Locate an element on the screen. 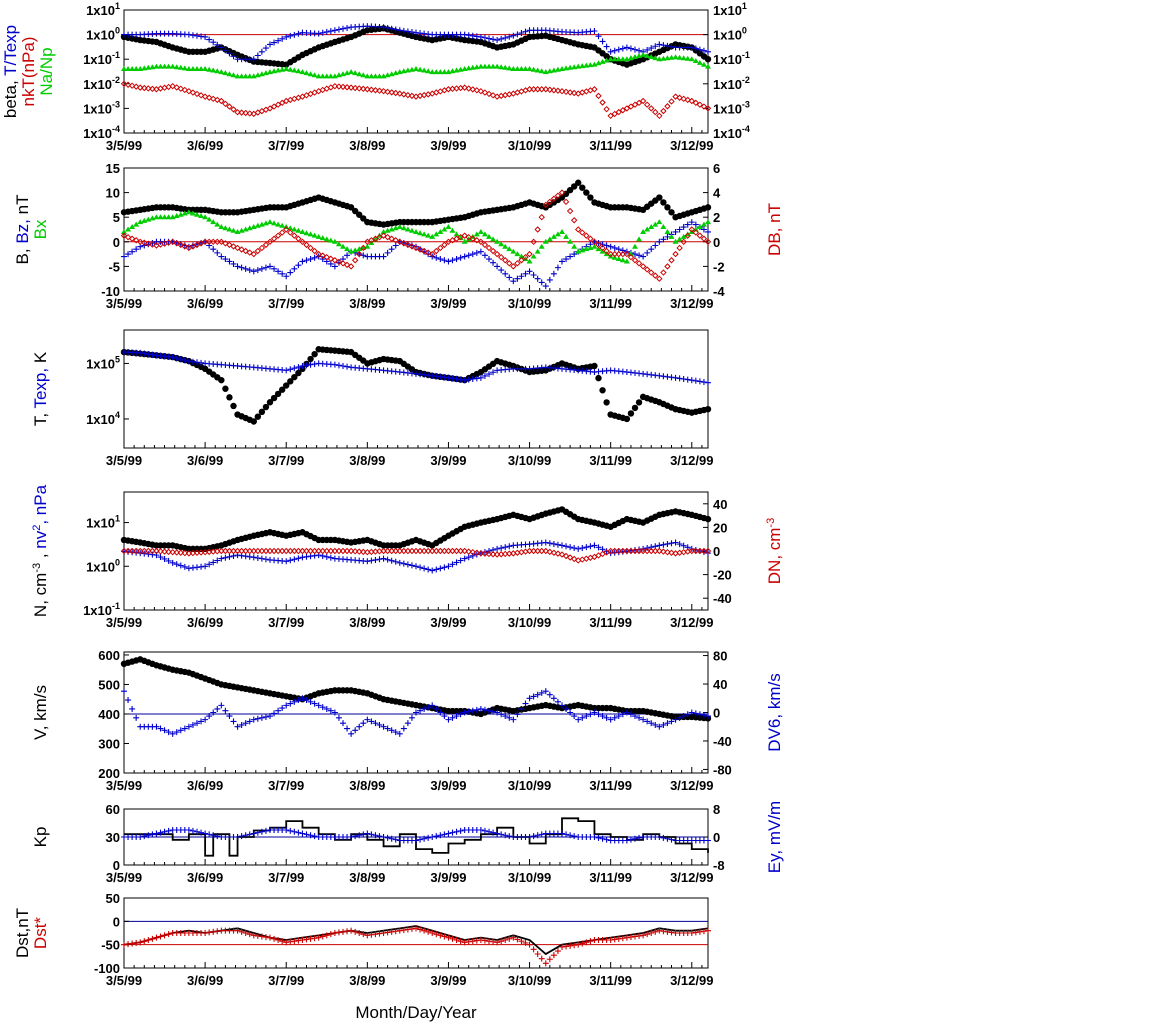  y2-tick-label: 6 is located at coordinates (716, 168).